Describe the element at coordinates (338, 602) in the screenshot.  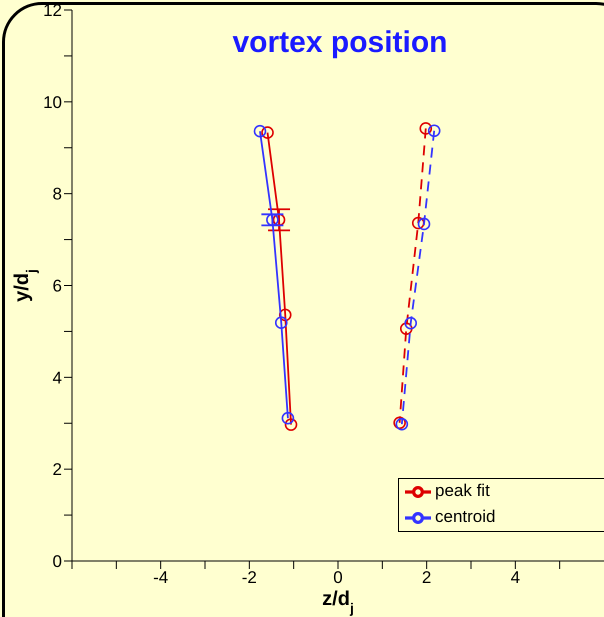
I see `x-axis-title: z/d$_{j}$` at that location.